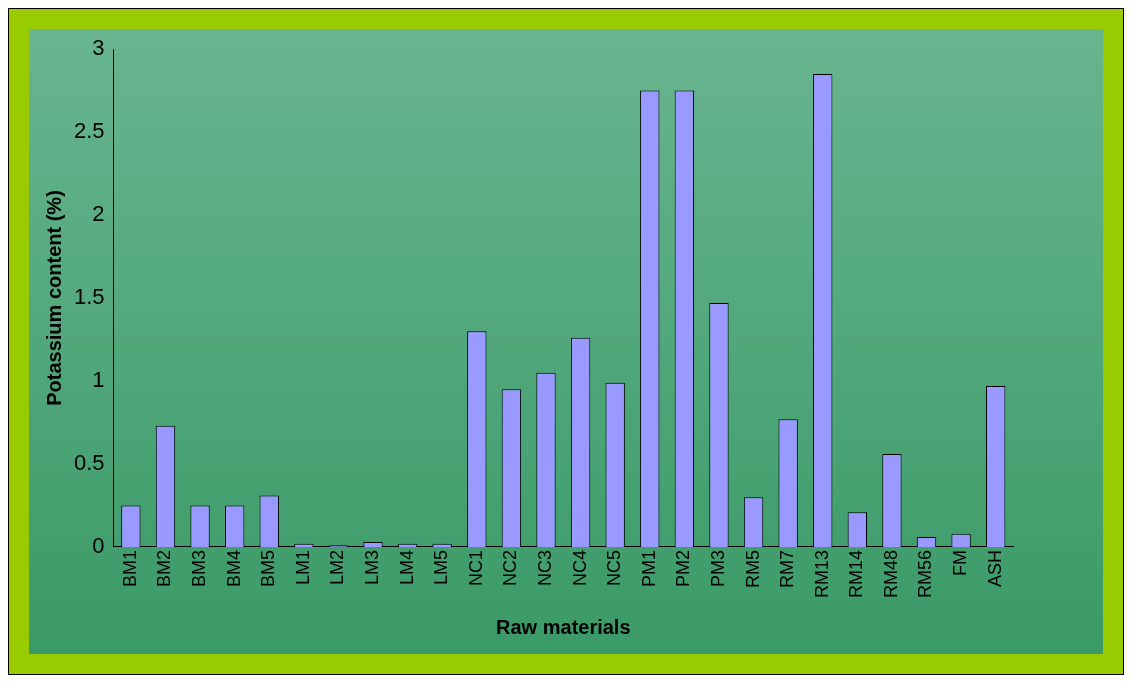  Describe the element at coordinates (648, 568) in the screenshot. I see `x-tick-label: PM1` at that location.